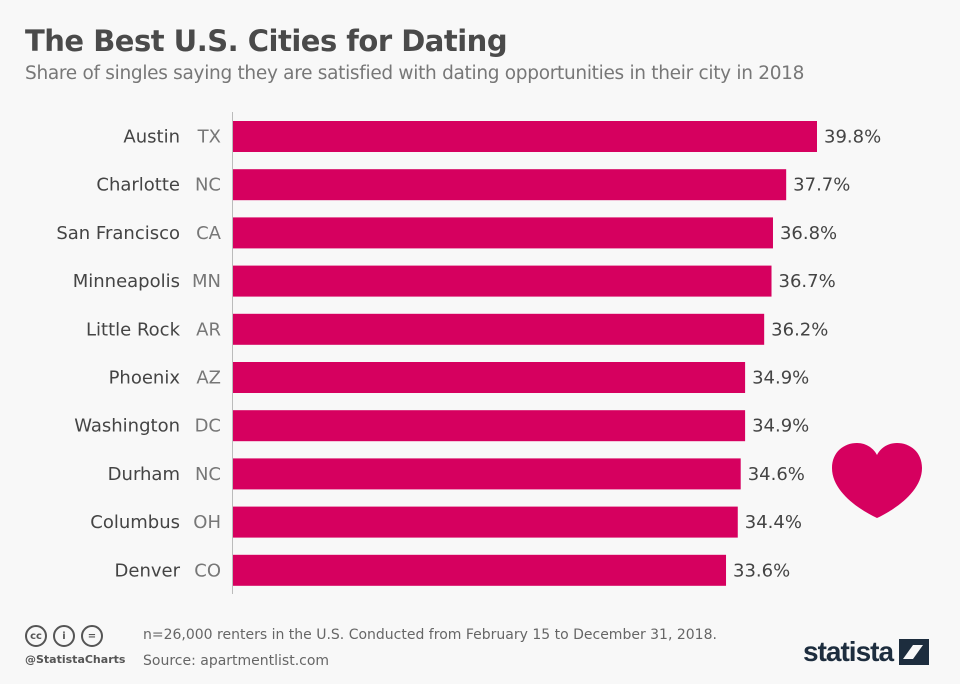 This screenshot has width=960, height=684. I want to click on data-label: 34.4%, so click(773, 522).